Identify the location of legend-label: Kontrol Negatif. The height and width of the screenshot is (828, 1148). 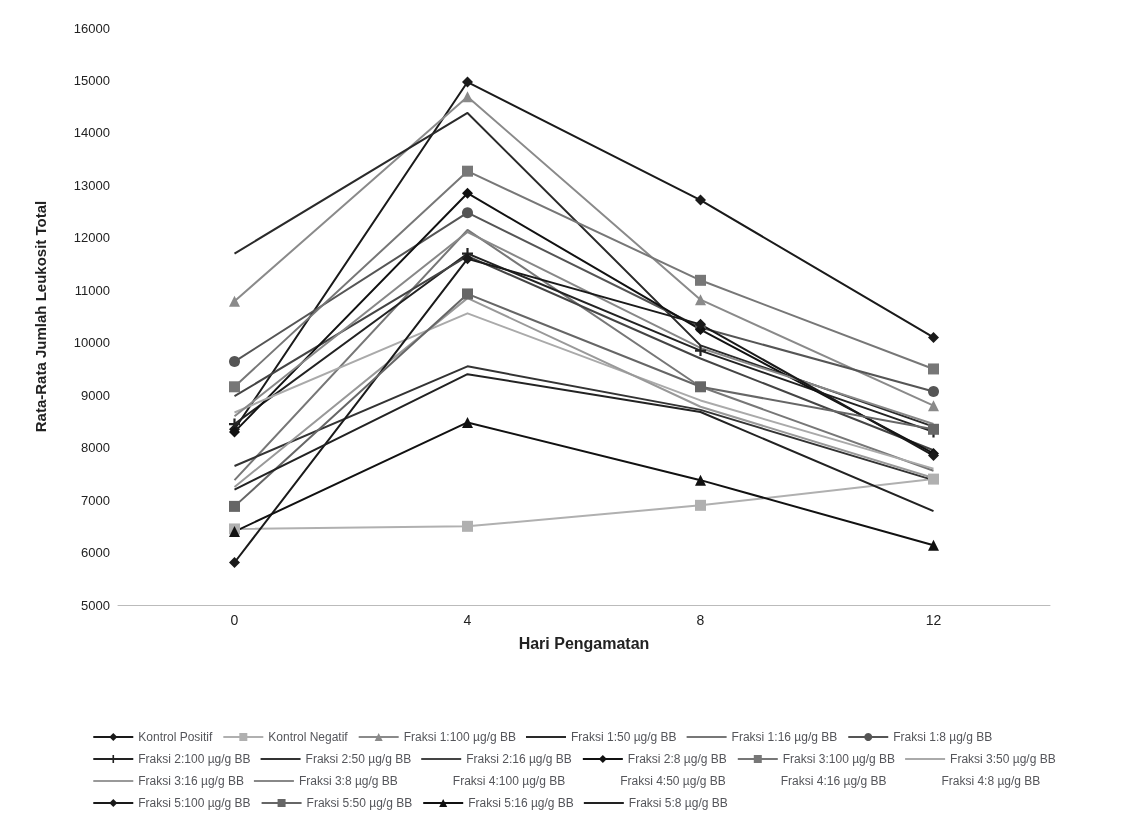
(308, 737).